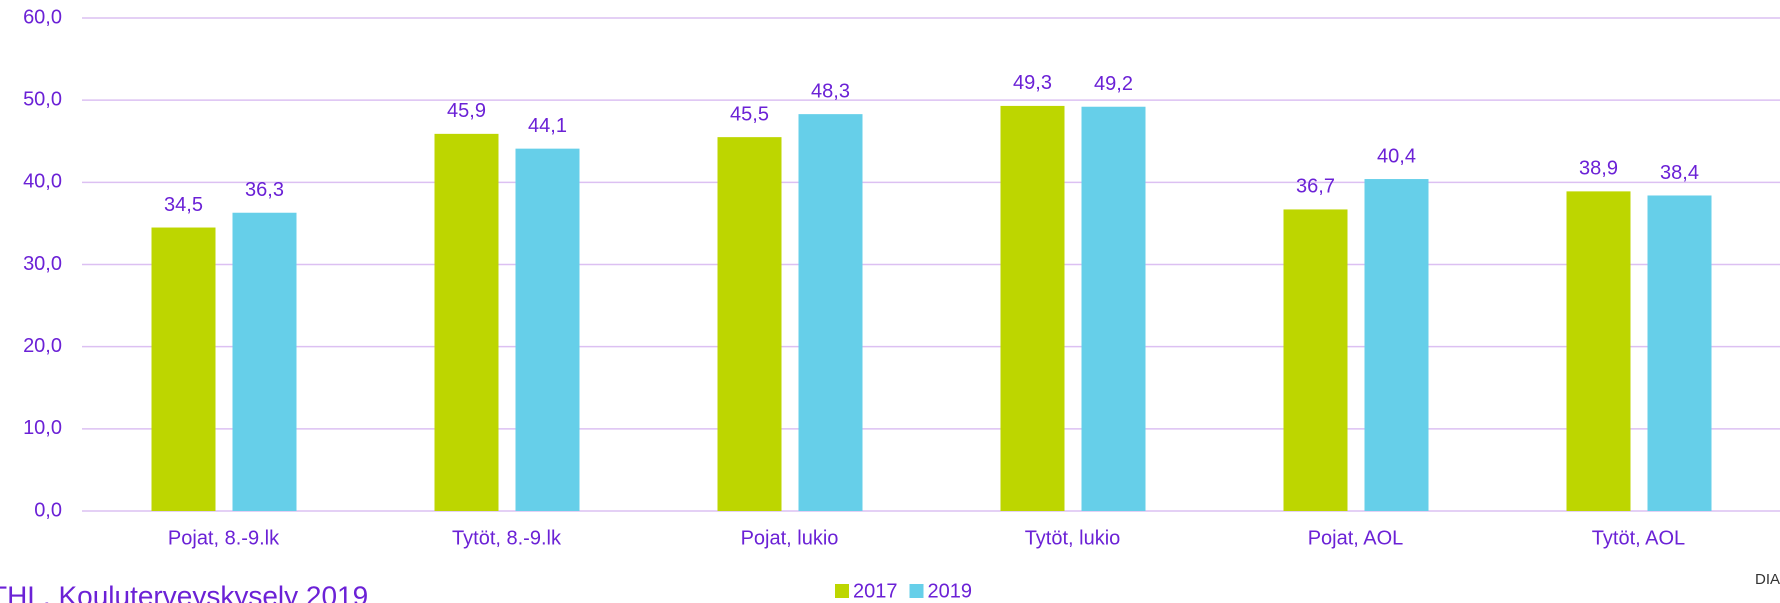 The width and height of the screenshot is (1780, 603). I want to click on value-label: 34,5, so click(183, 205).